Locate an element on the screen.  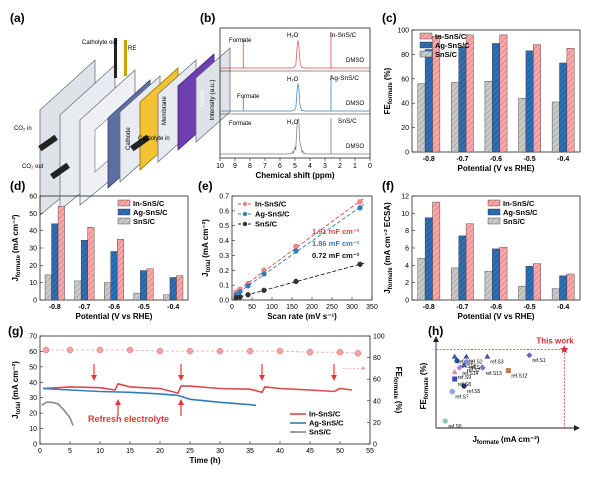
g-ylabel-left-unit: (mA cm⁻²) is located at coordinates (15, 380).